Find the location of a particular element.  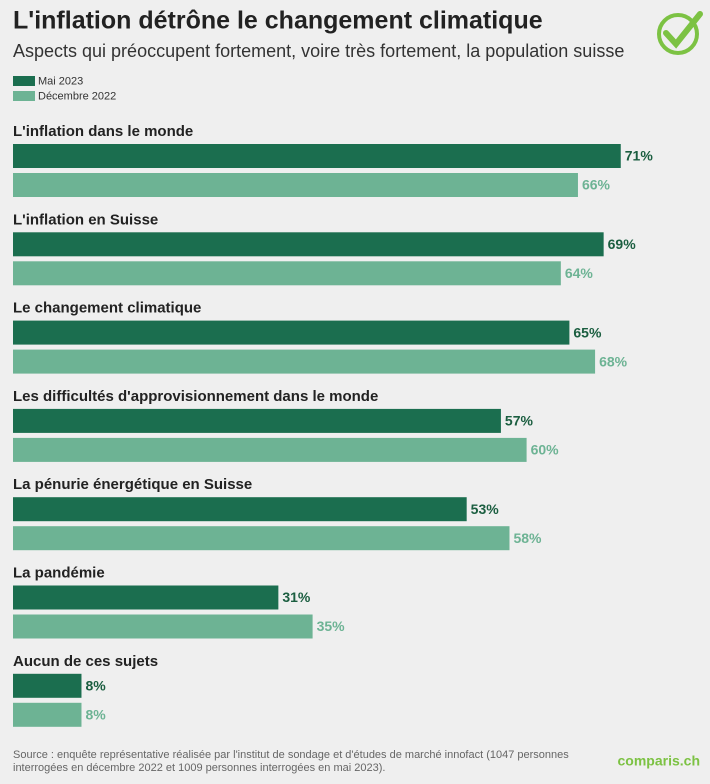

legend-label: Mai 2023 is located at coordinates (60, 81).